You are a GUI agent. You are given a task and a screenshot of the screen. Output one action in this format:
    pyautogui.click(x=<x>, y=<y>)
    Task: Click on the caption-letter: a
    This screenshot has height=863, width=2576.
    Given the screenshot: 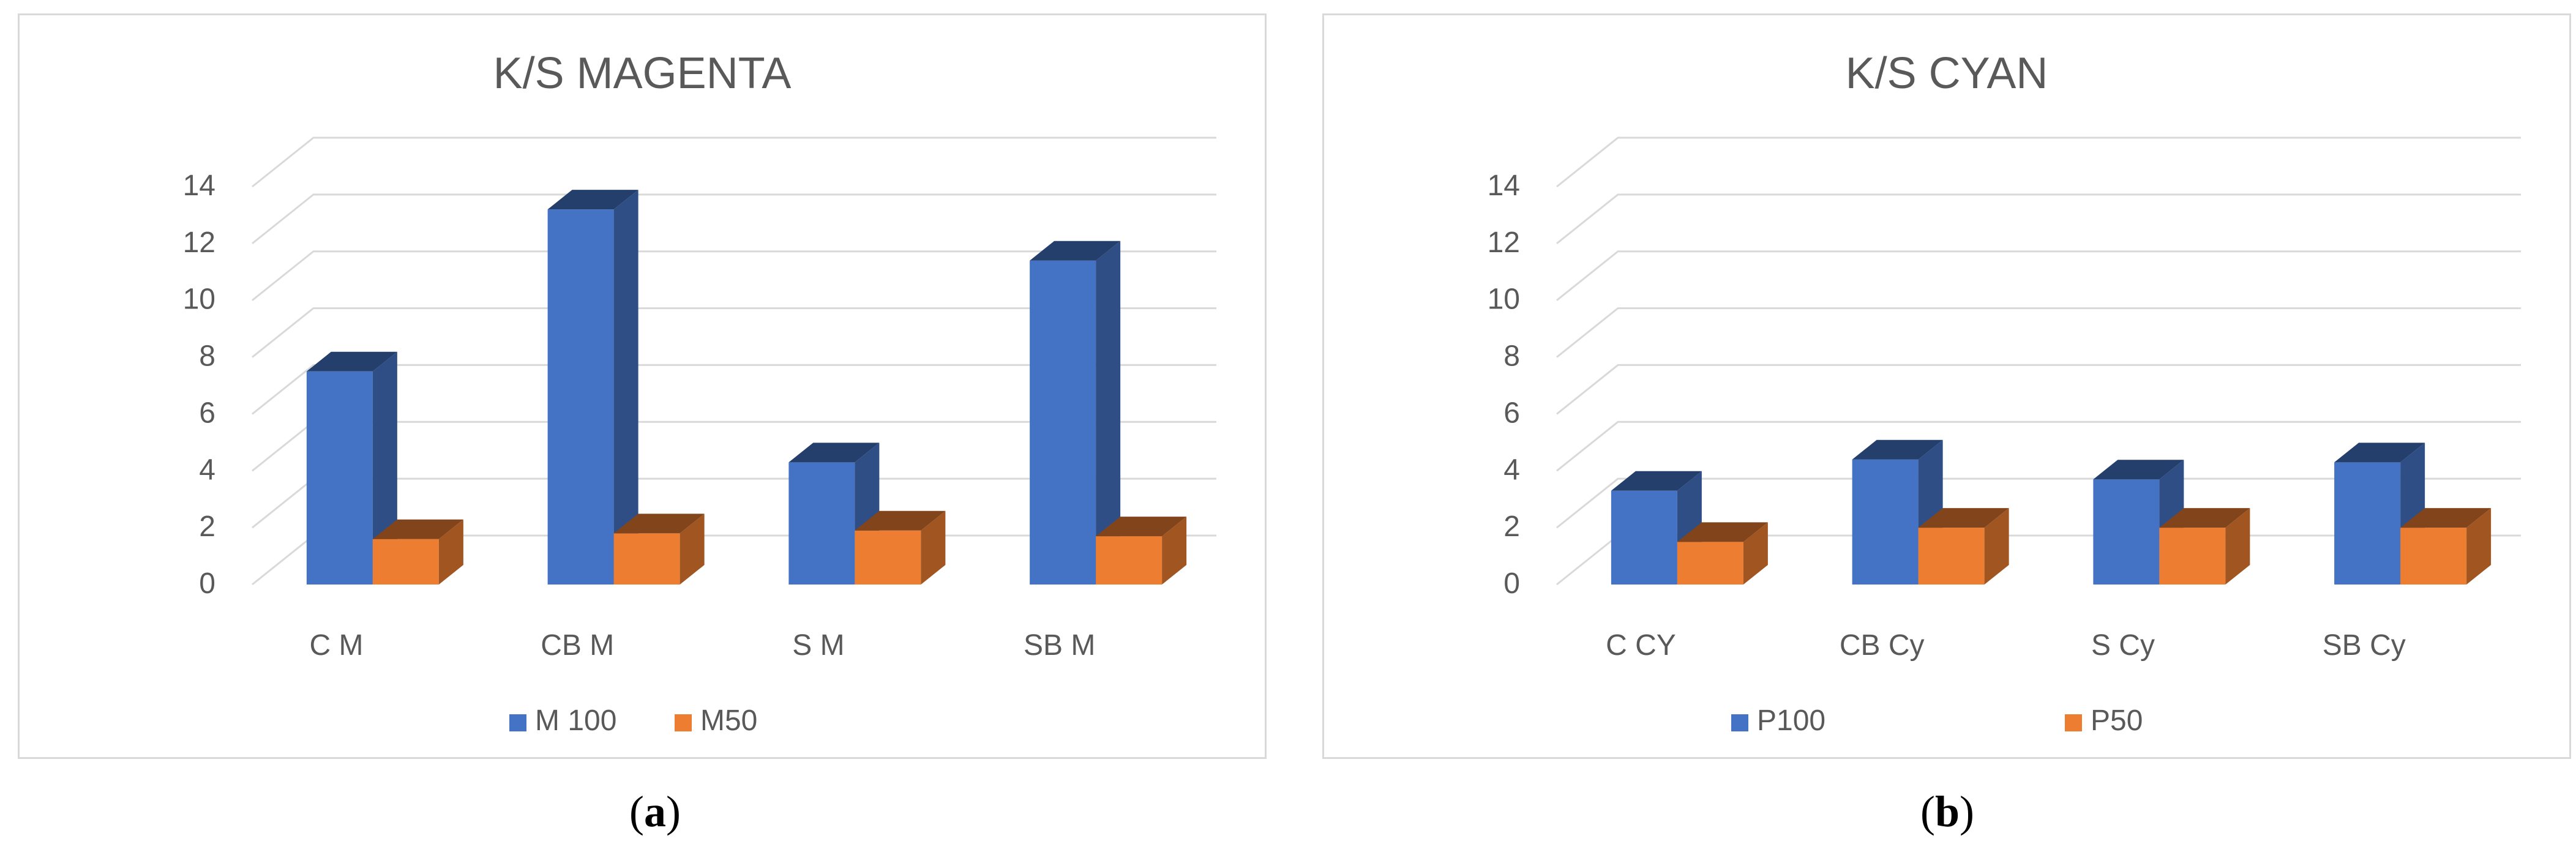 What is the action you would take?
    pyautogui.click(x=655, y=811)
    